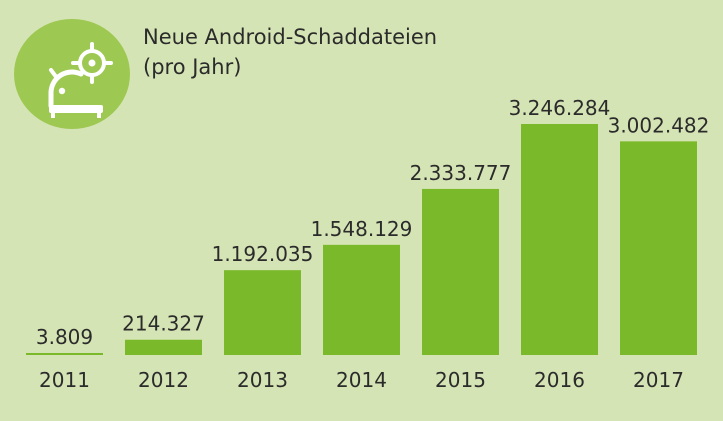 The image size is (723, 421). Describe the element at coordinates (361, 299) in the screenshot. I see `bar-2014` at that location.